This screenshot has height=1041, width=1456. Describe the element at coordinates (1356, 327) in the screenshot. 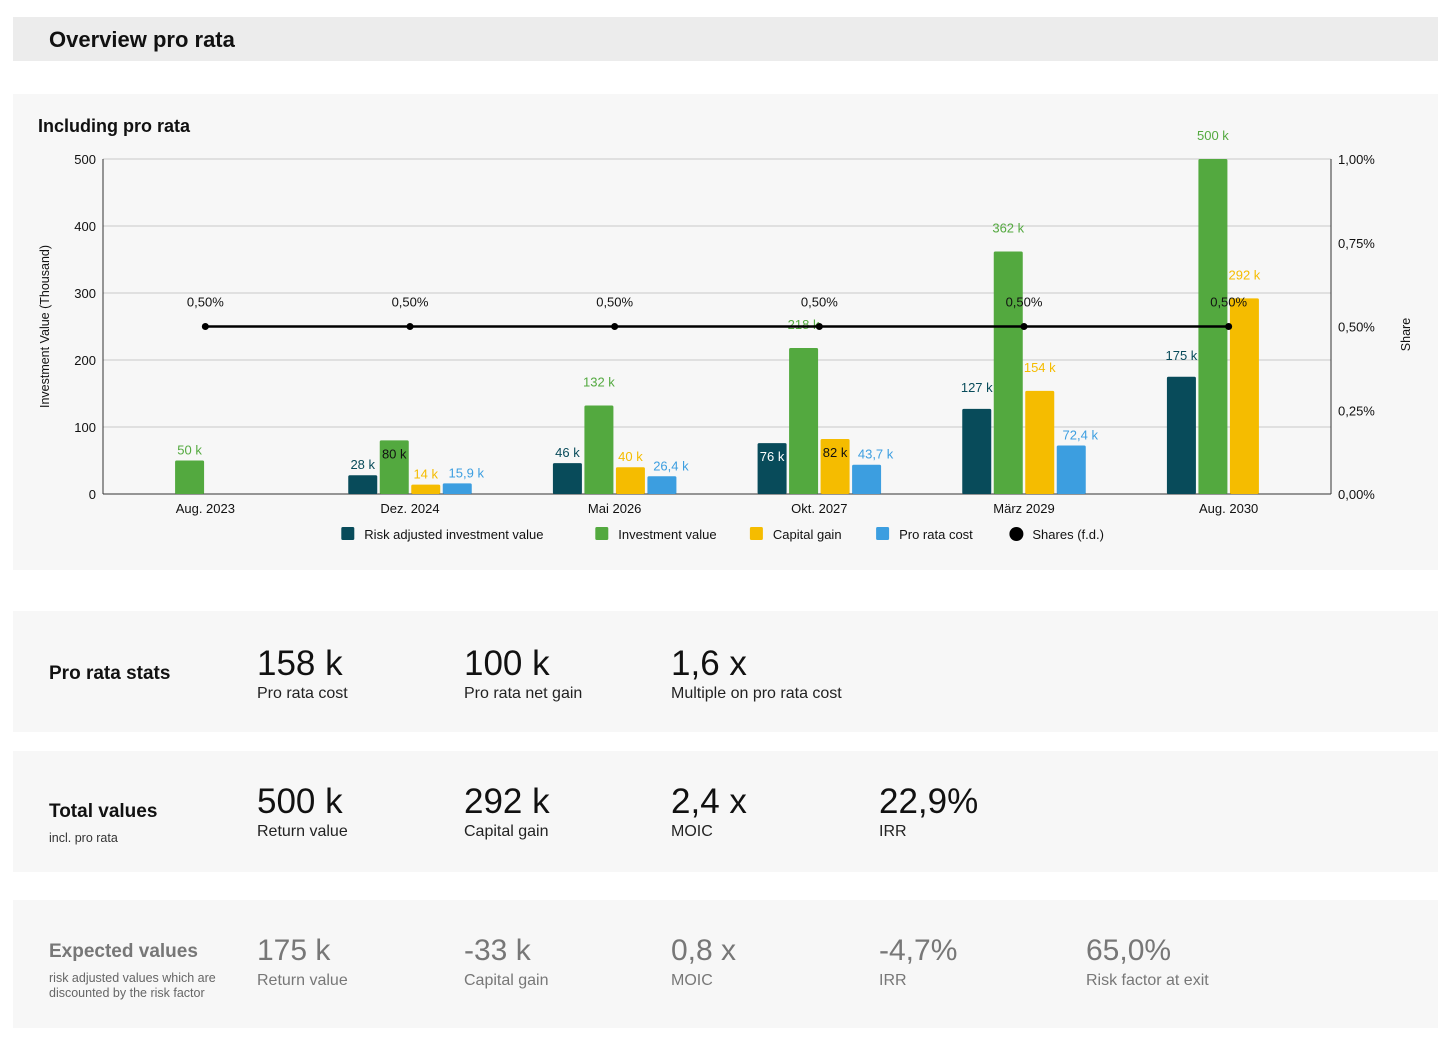

I see `y2-tick-label: 0,50%` at that location.